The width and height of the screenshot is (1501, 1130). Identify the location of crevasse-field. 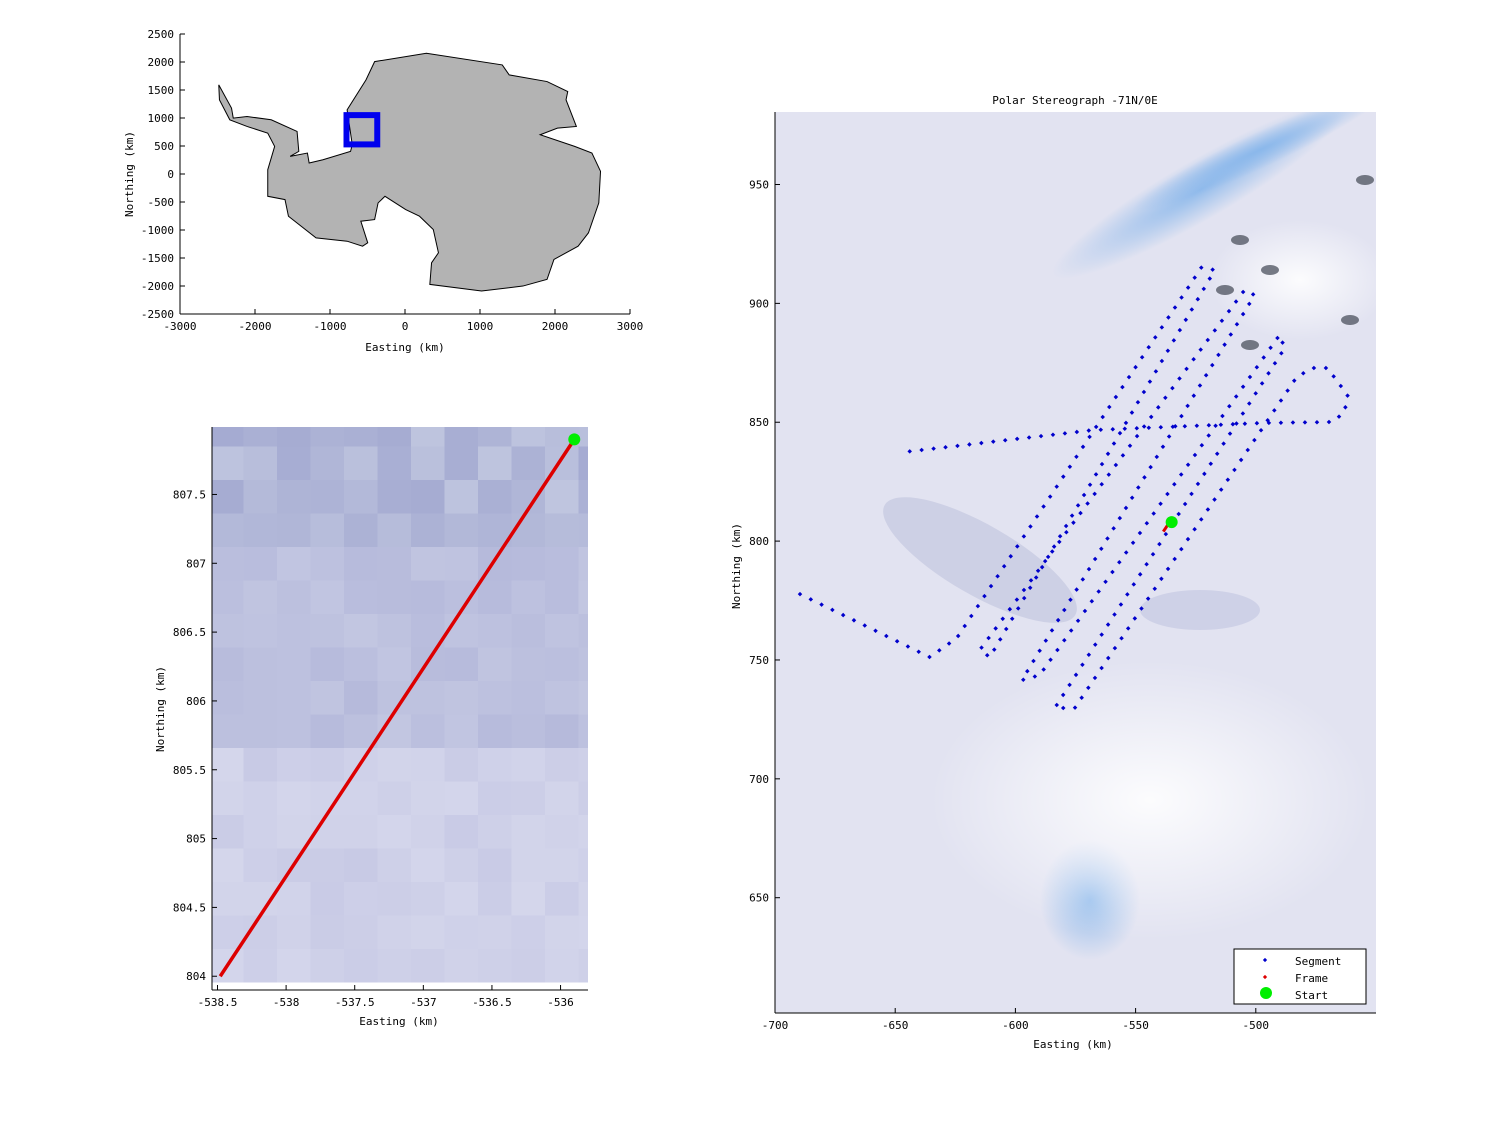
(980, 560).